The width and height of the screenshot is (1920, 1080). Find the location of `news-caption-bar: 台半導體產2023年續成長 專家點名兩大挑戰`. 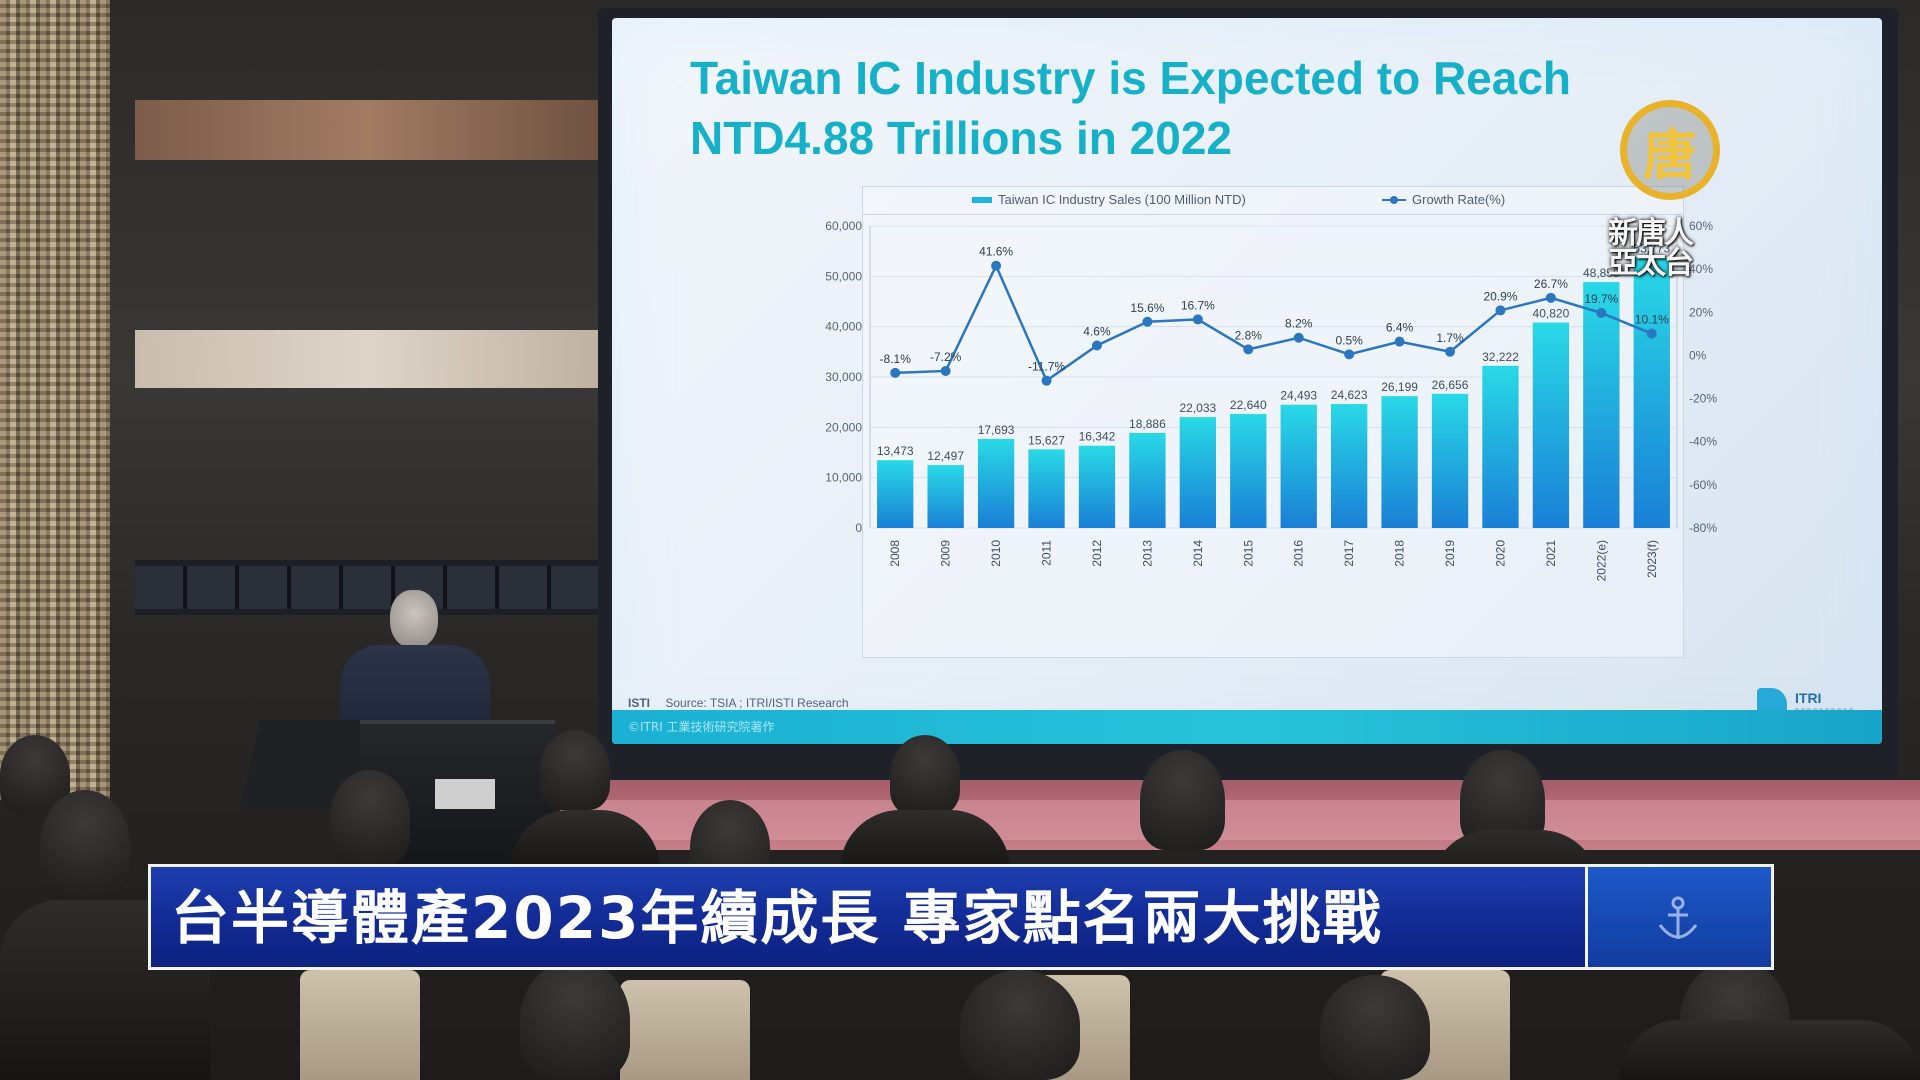

news-caption-bar: 台半導體產2023年續成長 專家點名兩大挑戰 is located at coordinates (868, 917).